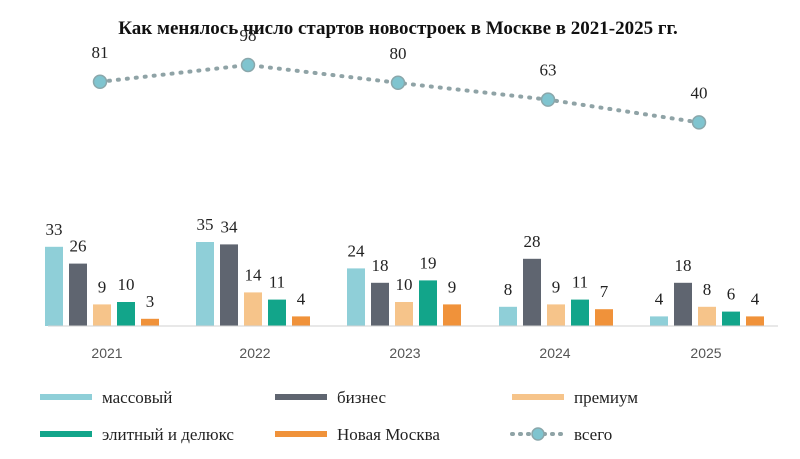 This screenshot has height=459, width=800. What do you see at coordinates (532, 292) in the screenshot?
I see `bar-2024-s1` at bounding box center [532, 292].